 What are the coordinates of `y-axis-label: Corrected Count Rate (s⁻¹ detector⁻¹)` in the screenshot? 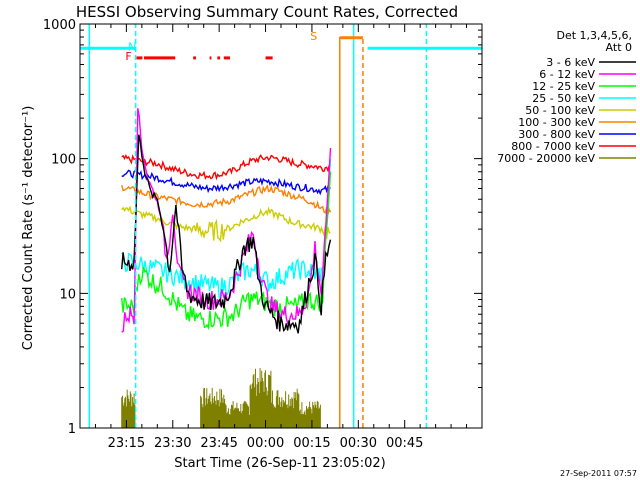 It's located at (28, 228).